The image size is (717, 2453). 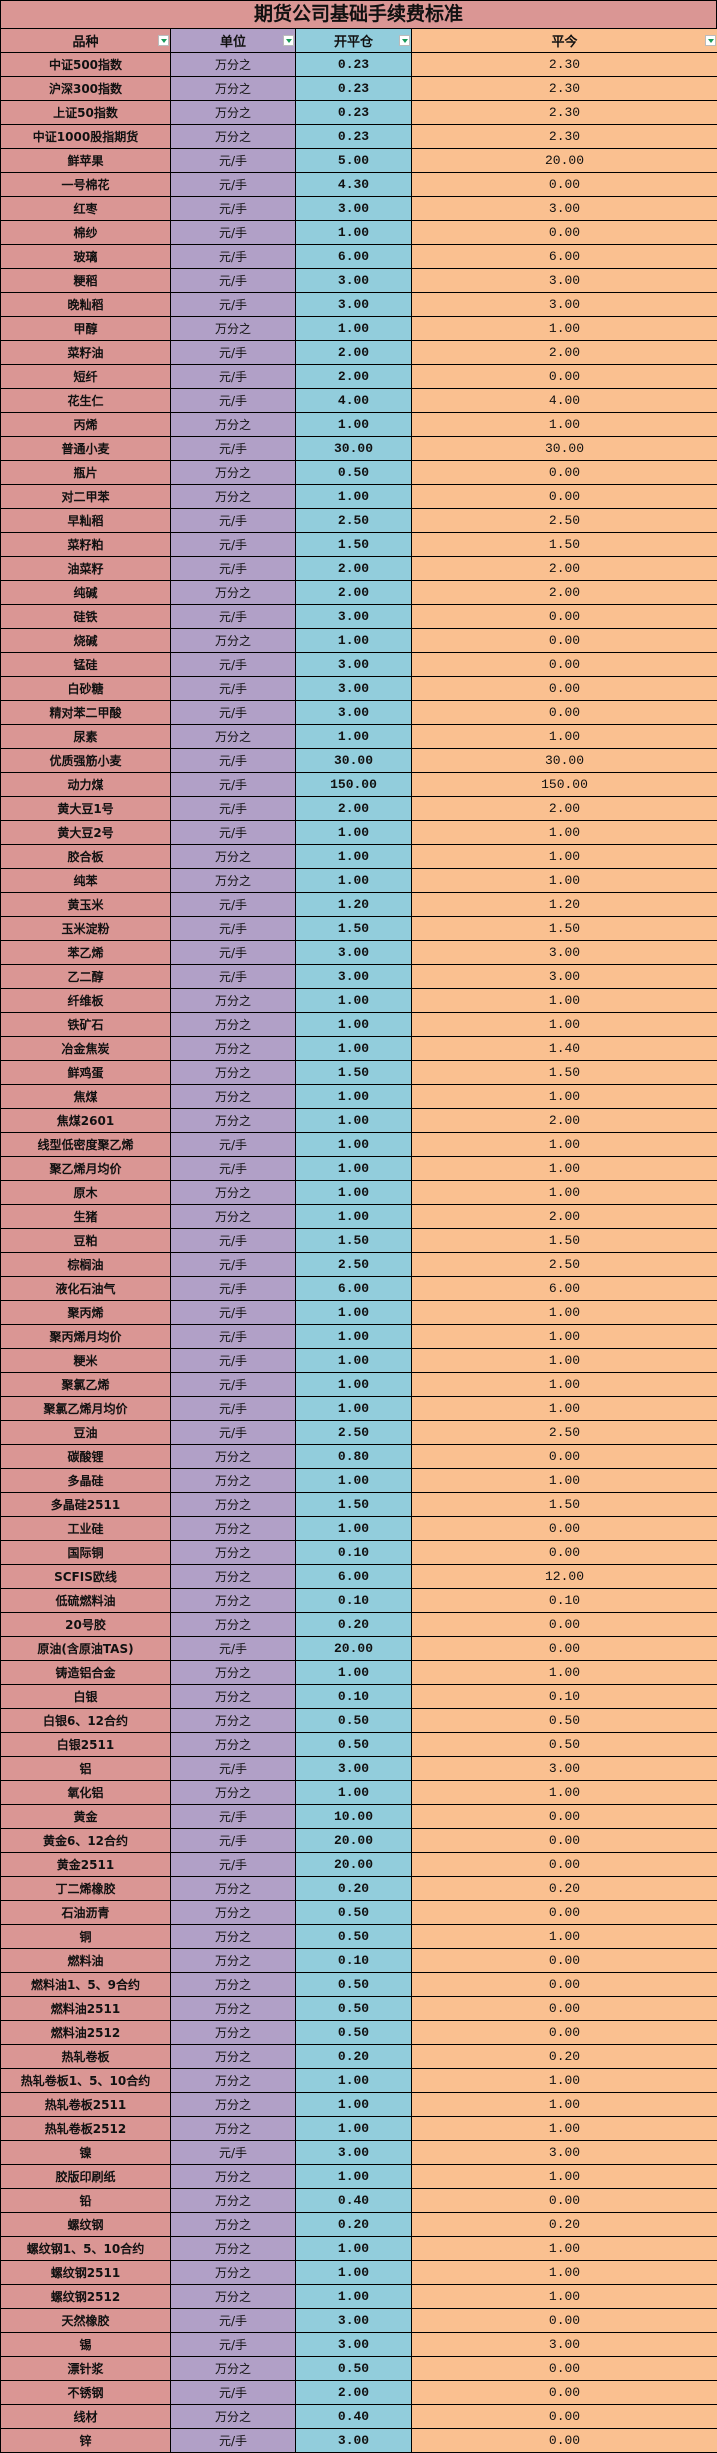 What do you see at coordinates (86, 977) in the screenshot?
I see `variety-cell: 乙二醇` at bounding box center [86, 977].